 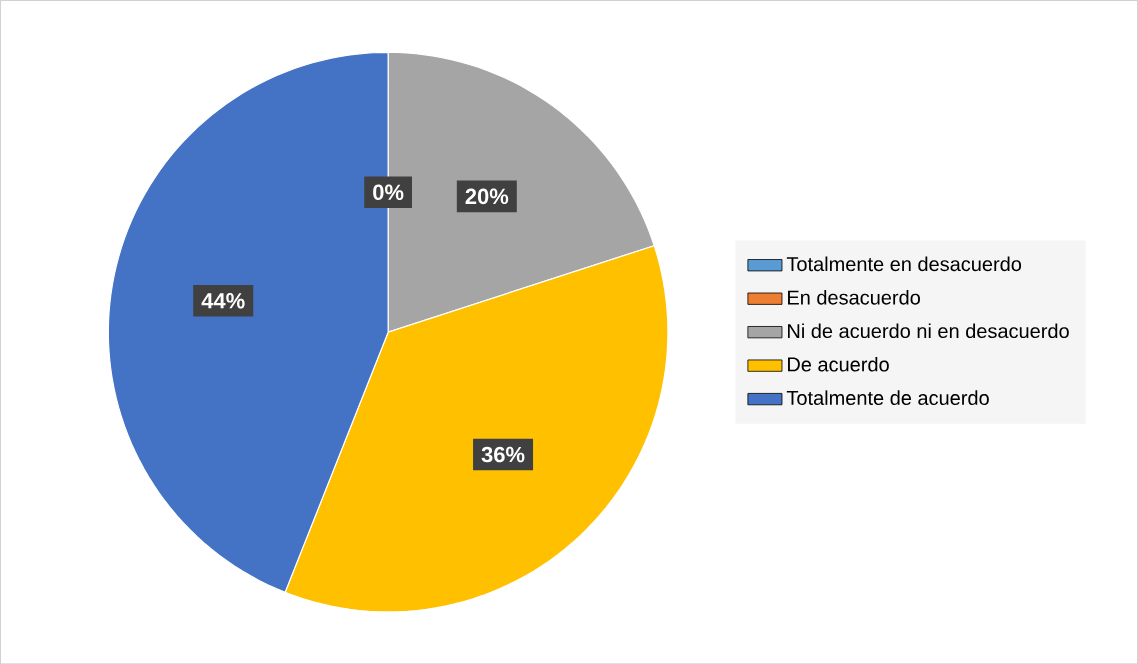 What do you see at coordinates (928, 330) in the screenshot?
I see `legend-label: Ni de acuerdo ni en desacuerdo` at bounding box center [928, 330].